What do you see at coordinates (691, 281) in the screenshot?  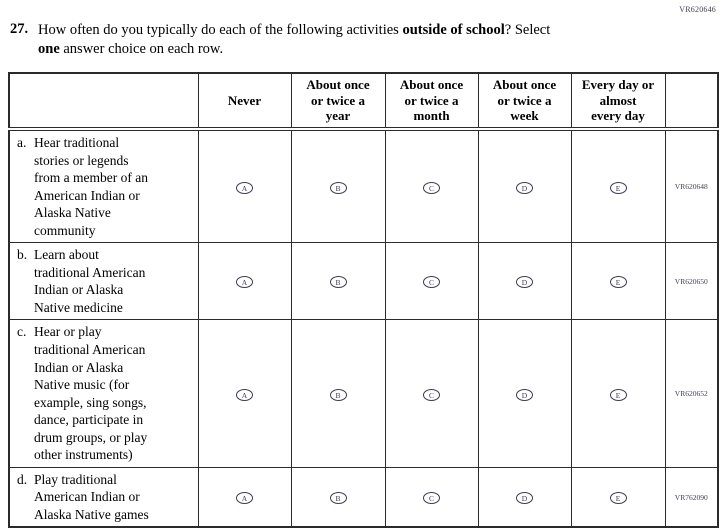 I see `row-code-b: VR620650` at bounding box center [691, 281].